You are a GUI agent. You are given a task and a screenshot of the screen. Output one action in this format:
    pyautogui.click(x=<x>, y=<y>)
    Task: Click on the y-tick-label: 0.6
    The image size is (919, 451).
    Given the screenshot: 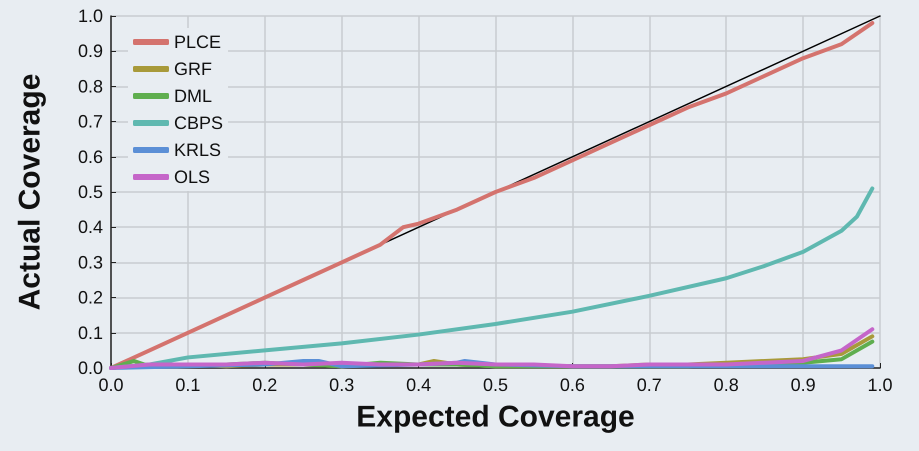 What is the action you would take?
    pyautogui.click(x=90, y=156)
    